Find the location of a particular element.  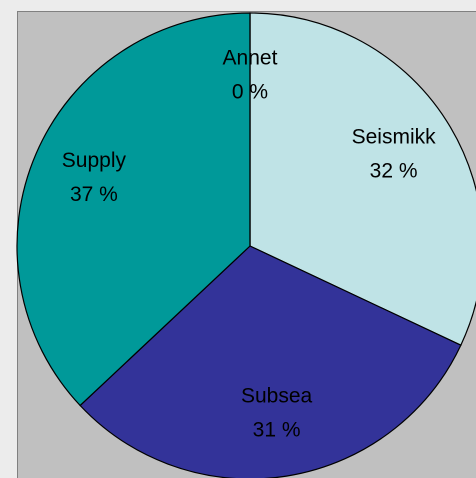

slice-category-label: Annet is located at coordinates (250, 57).